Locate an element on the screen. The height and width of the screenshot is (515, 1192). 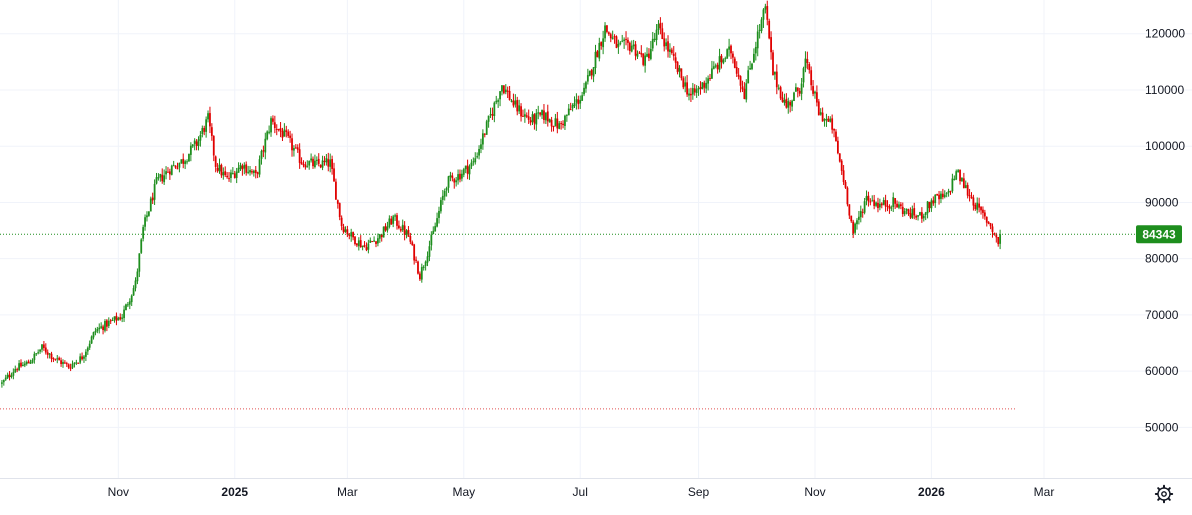
y-tick-label: 70000 is located at coordinates (1162, 315).